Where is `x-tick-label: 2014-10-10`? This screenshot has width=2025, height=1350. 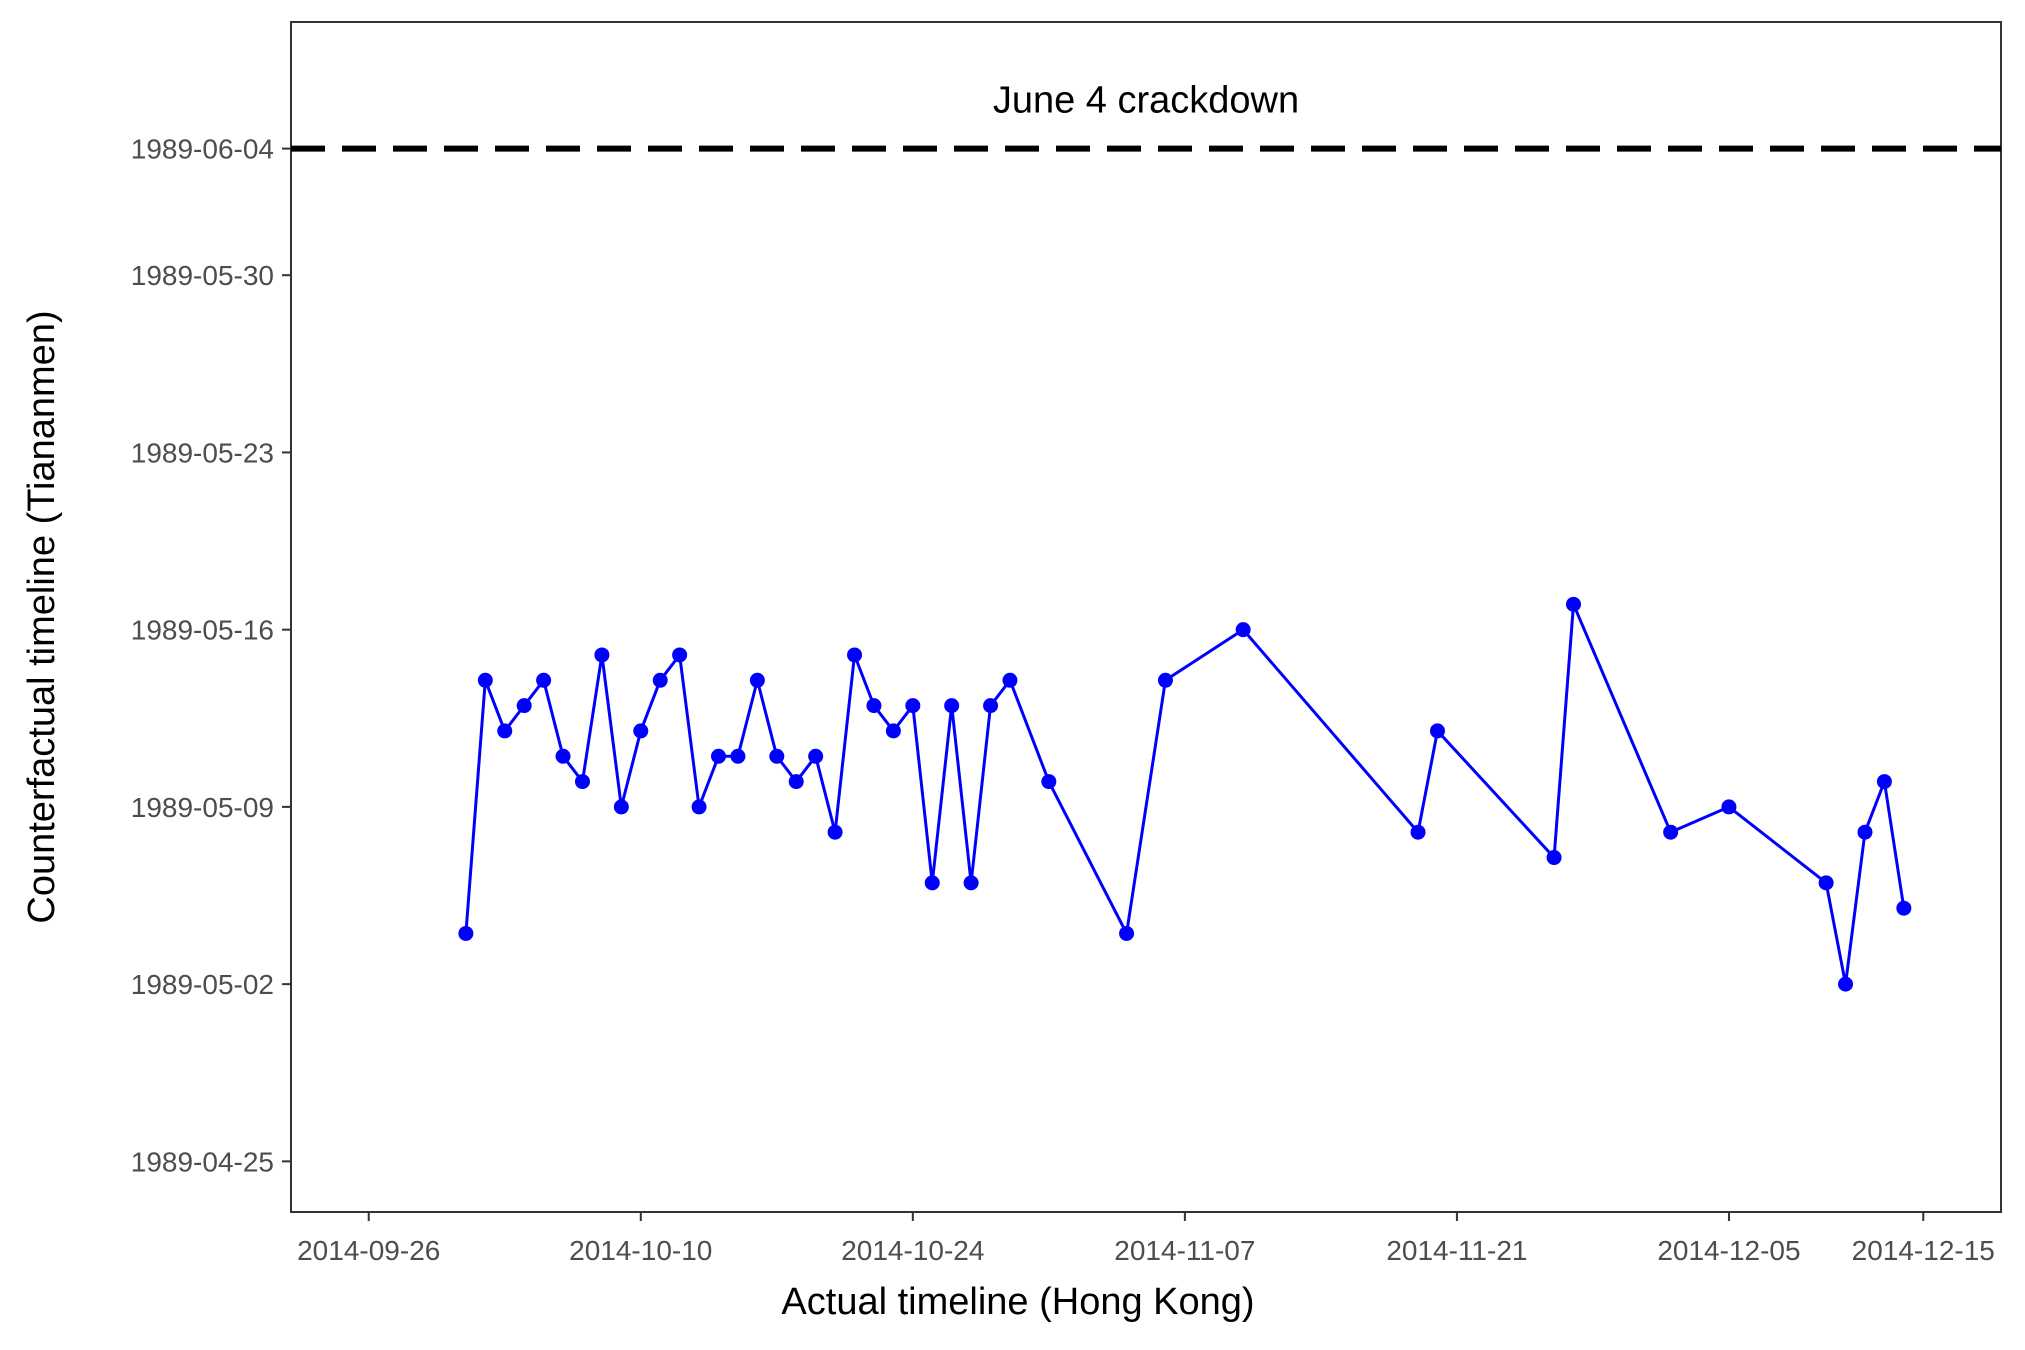
x-tick-label: 2014-10-10 is located at coordinates (640, 1250).